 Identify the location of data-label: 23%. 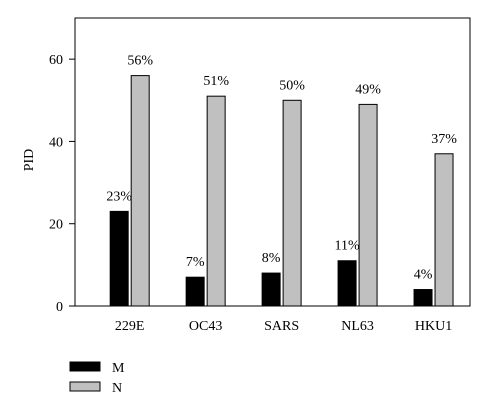
(119, 196).